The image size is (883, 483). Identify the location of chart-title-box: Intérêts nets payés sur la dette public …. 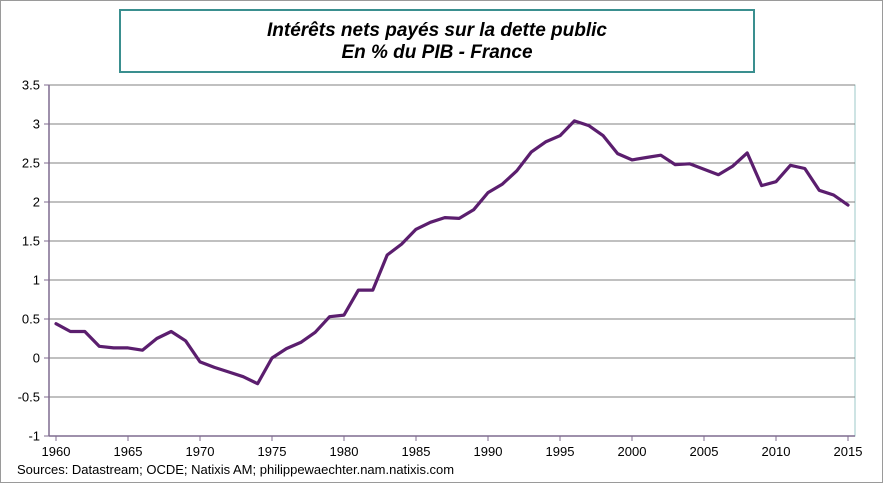
(437, 41).